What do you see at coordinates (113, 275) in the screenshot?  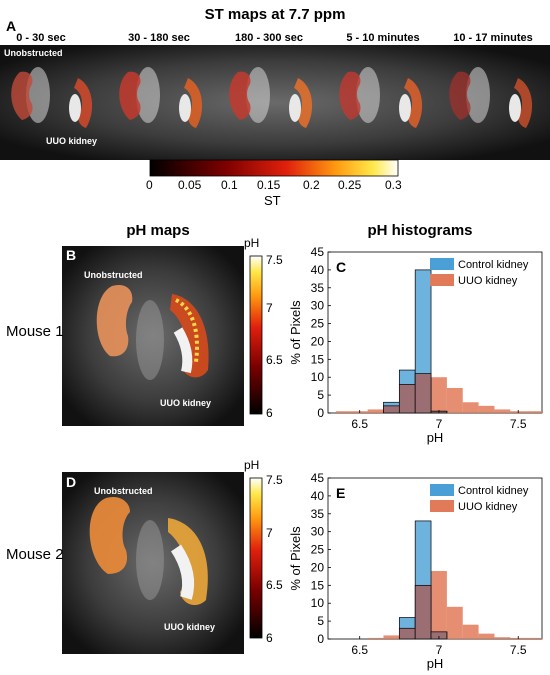 I see `panel-b-unobstructed-label: Unobstructed` at bounding box center [113, 275].